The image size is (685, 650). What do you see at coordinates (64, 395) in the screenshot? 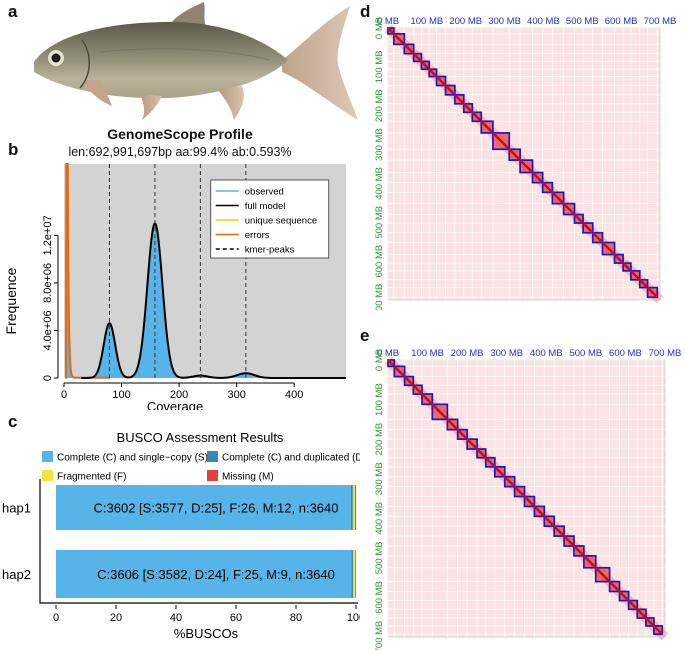
I see `x-tick-label: 0` at bounding box center [64, 395].